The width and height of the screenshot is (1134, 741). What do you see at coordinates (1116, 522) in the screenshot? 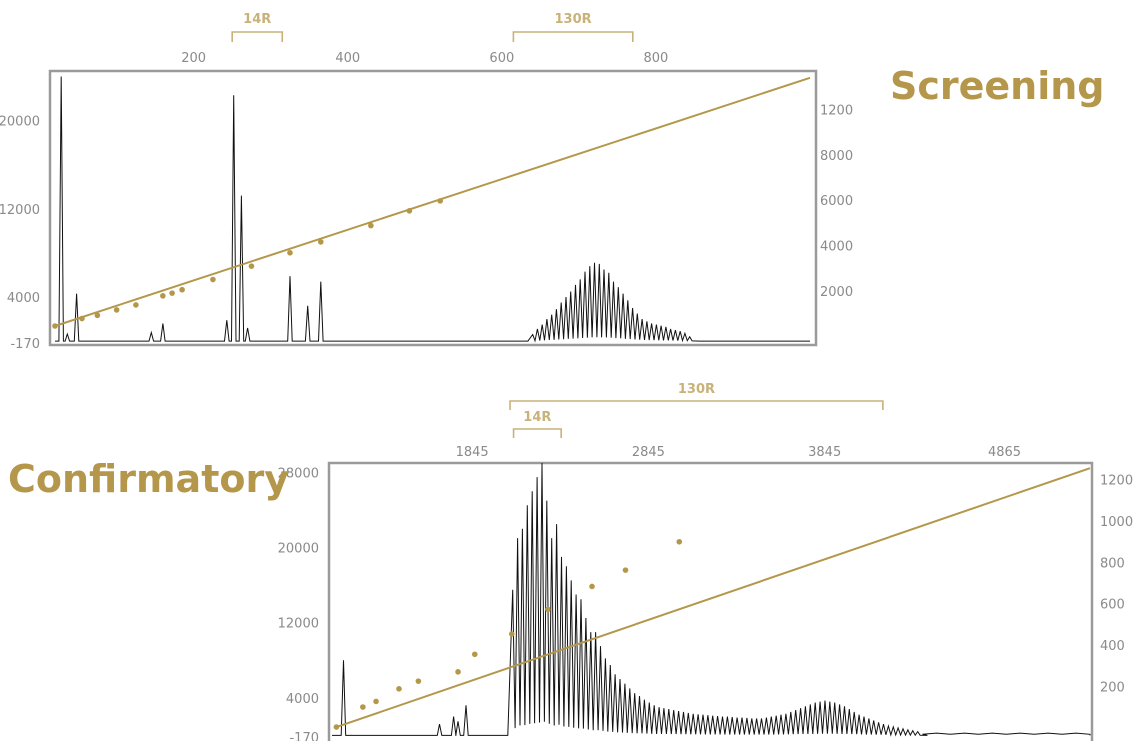
I see `y-right-tick-label: 1000` at bounding box center [1116, 522].